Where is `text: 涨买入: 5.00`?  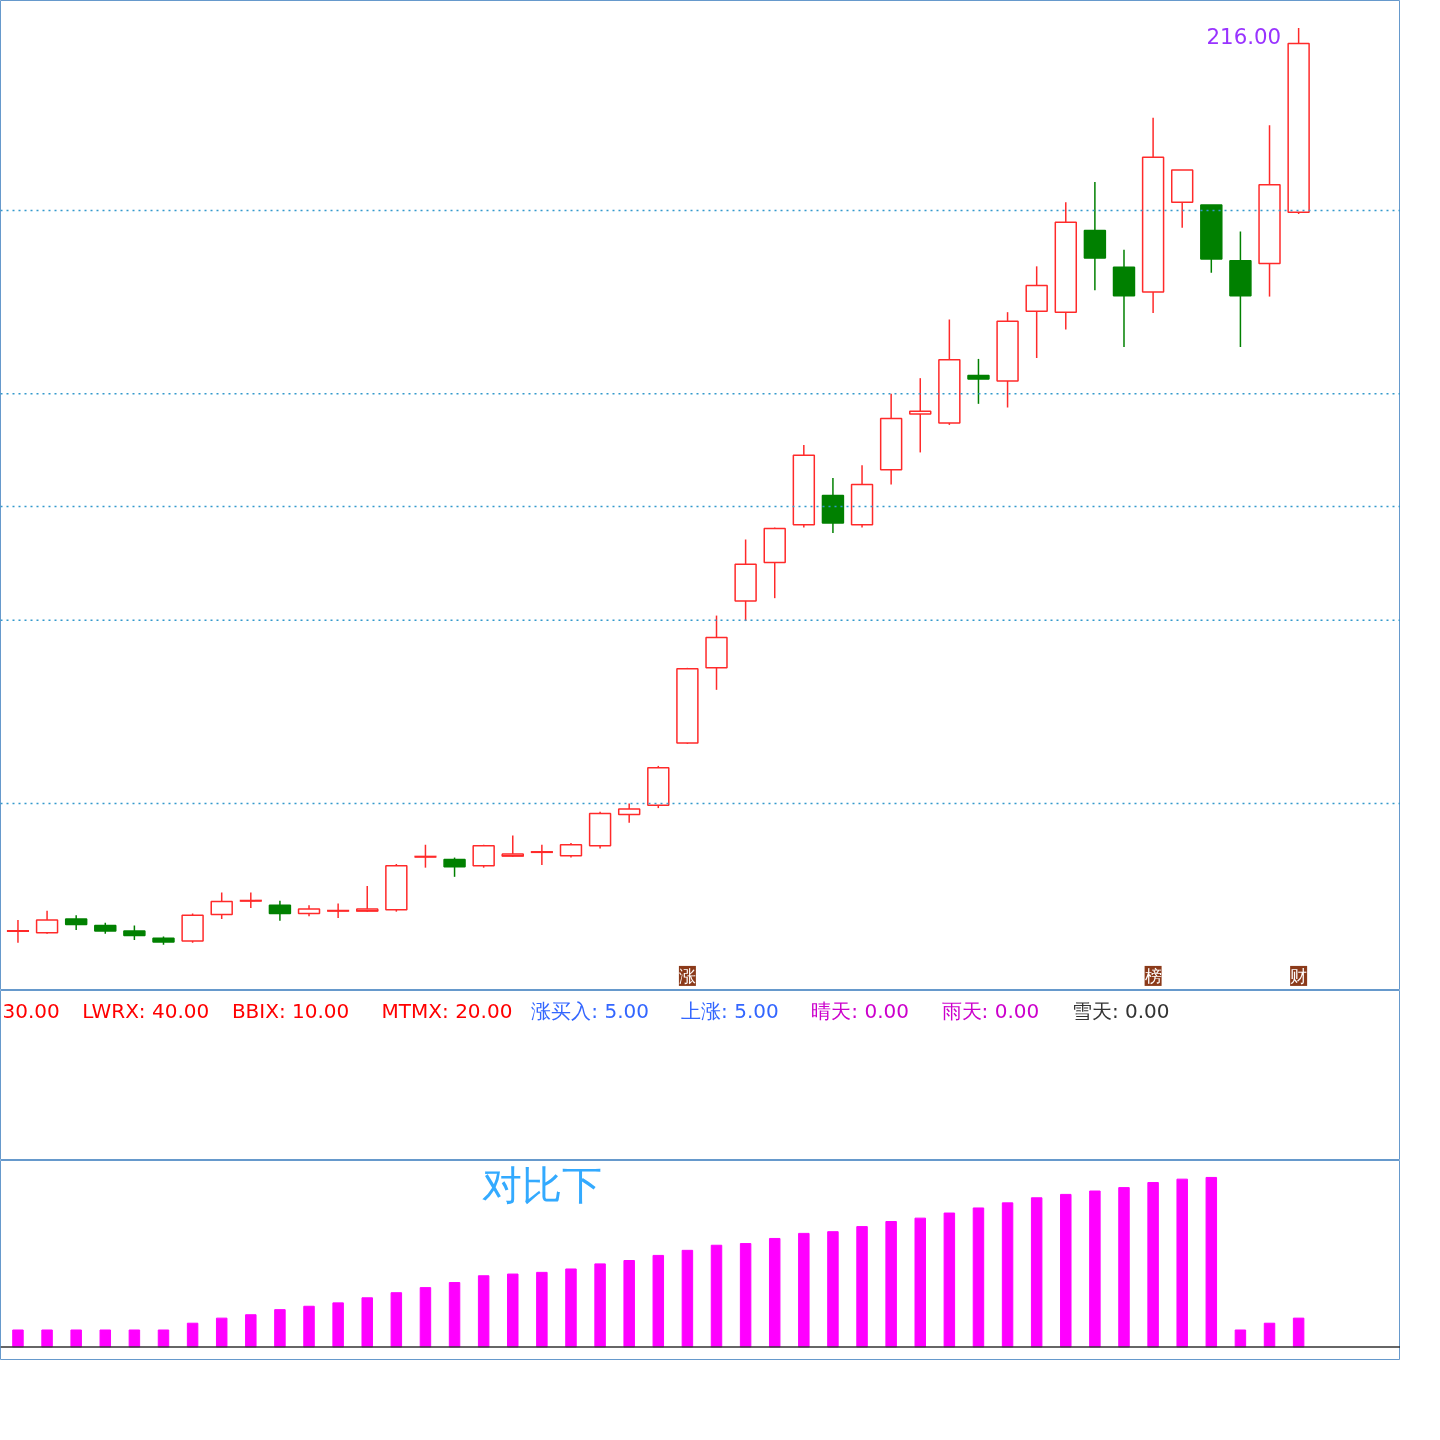
text: 涨买入: 5.00 is located at coordinates (590, 1010).